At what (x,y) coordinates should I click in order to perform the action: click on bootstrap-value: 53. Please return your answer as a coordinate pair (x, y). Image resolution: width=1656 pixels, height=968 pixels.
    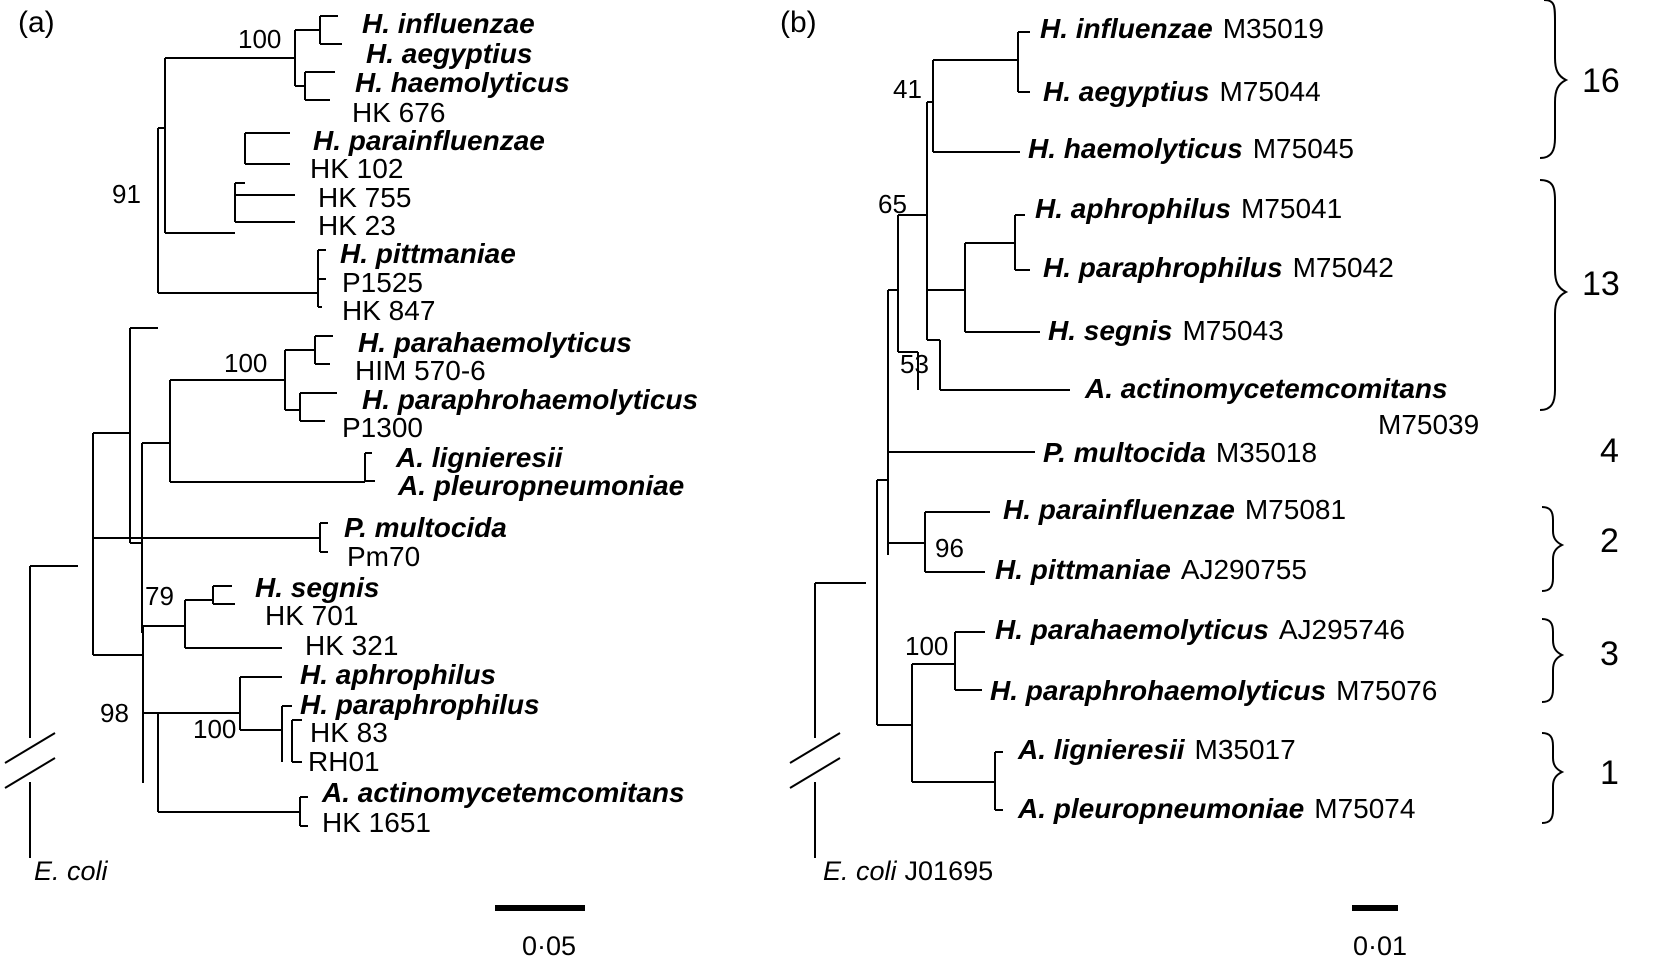
    Looking at the image, I should click on (914, 364).